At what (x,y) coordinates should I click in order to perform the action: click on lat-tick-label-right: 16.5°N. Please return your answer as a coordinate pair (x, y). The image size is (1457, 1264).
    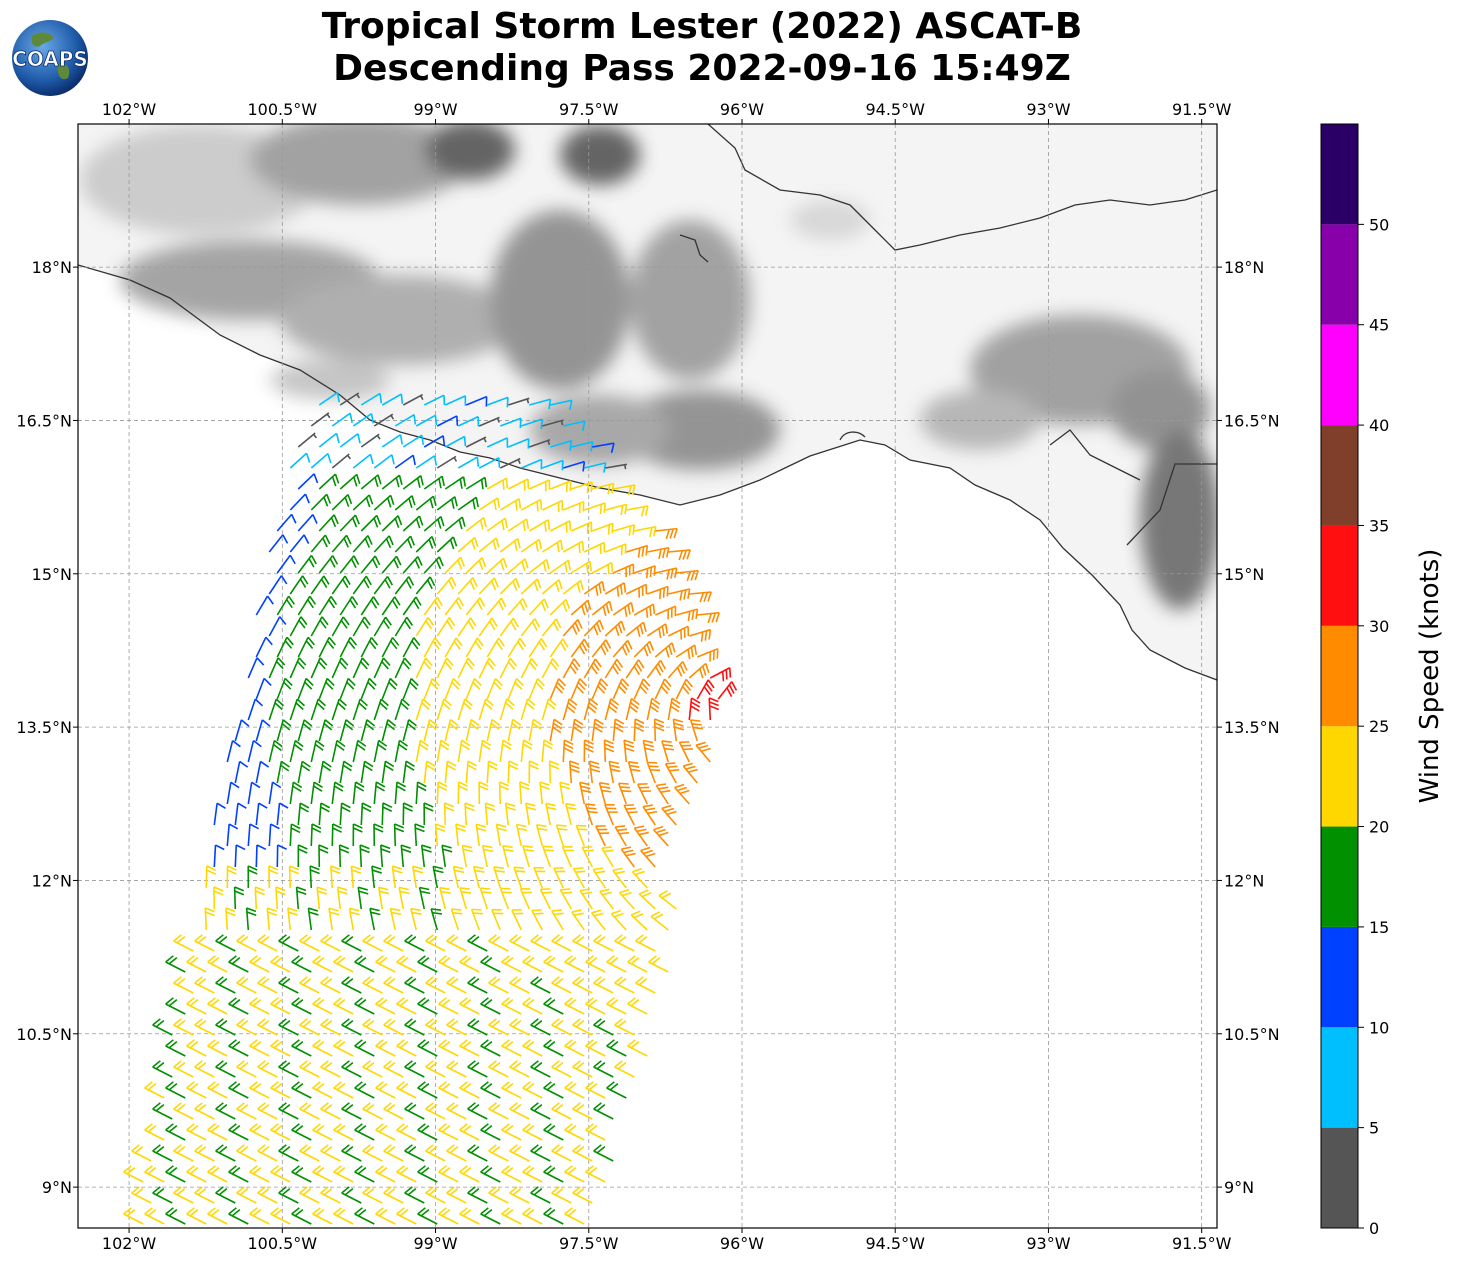
    Looking at the image, I should click on (1252, 420).